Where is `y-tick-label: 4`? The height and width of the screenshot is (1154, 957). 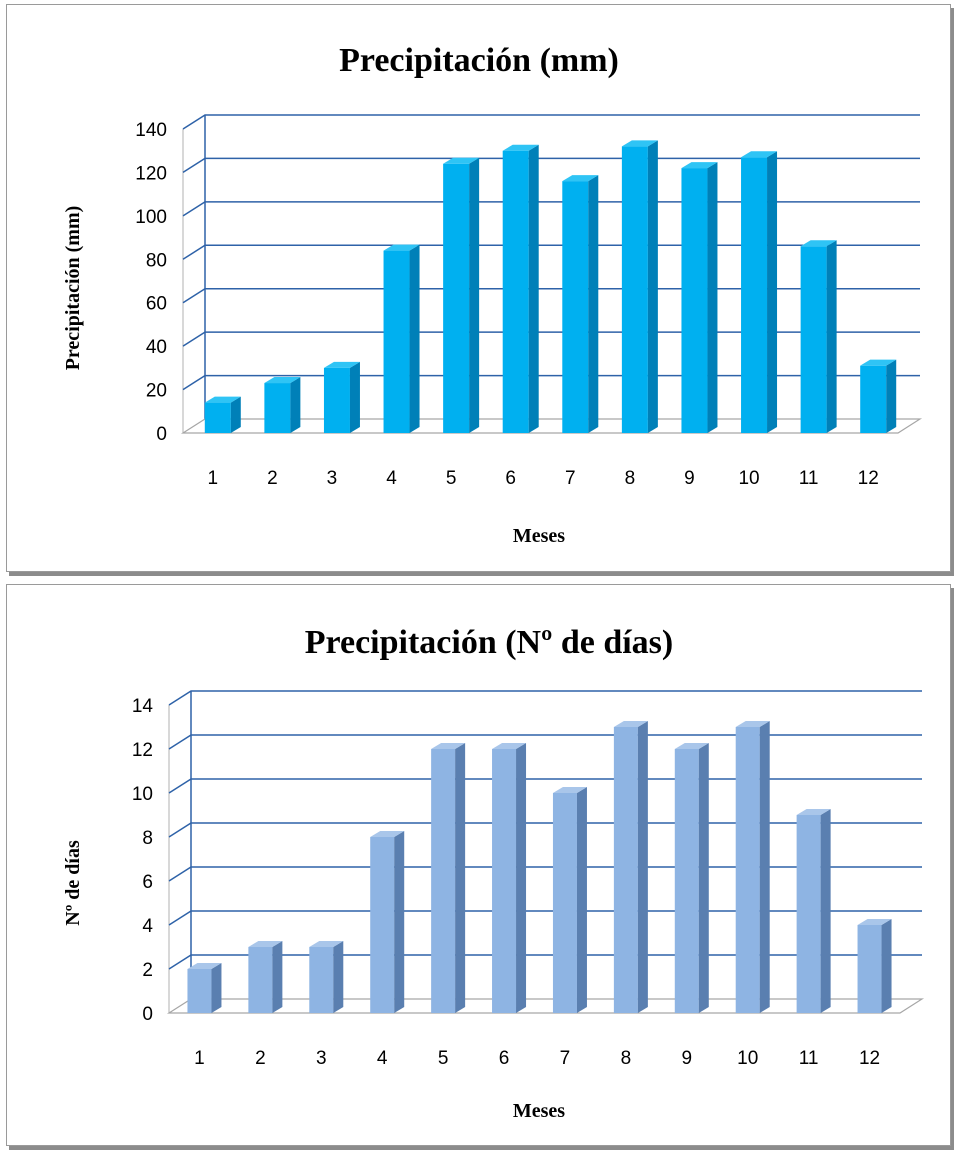
y-tick-label: 4 is located at coordinates (147, 926).